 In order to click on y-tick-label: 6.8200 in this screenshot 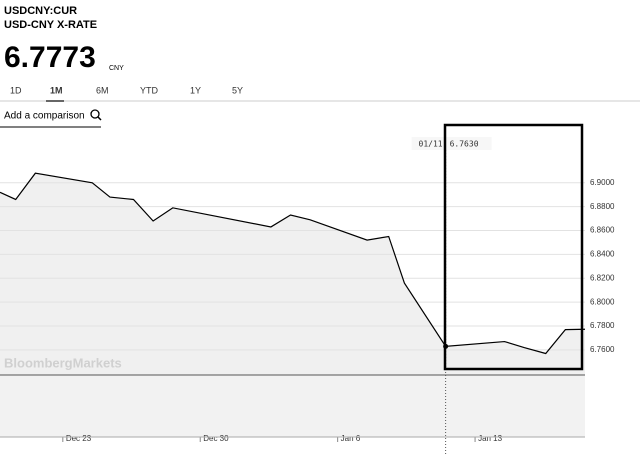, I will do `click(602, 277)`.